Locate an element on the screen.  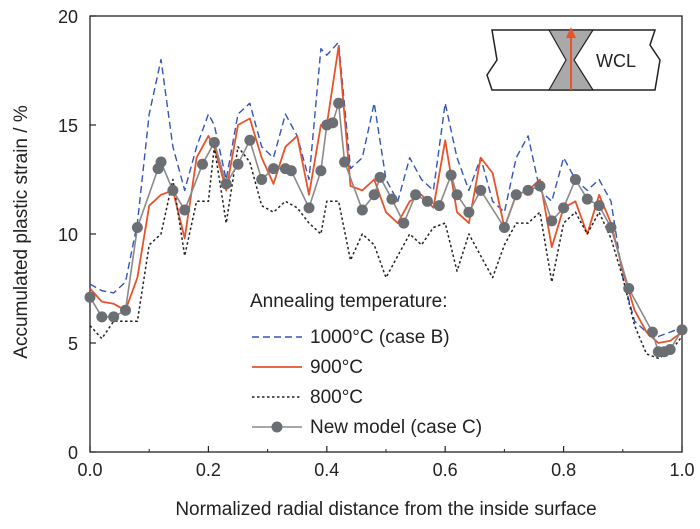
legend-label: 800°C is located at coordinates (336, 397).